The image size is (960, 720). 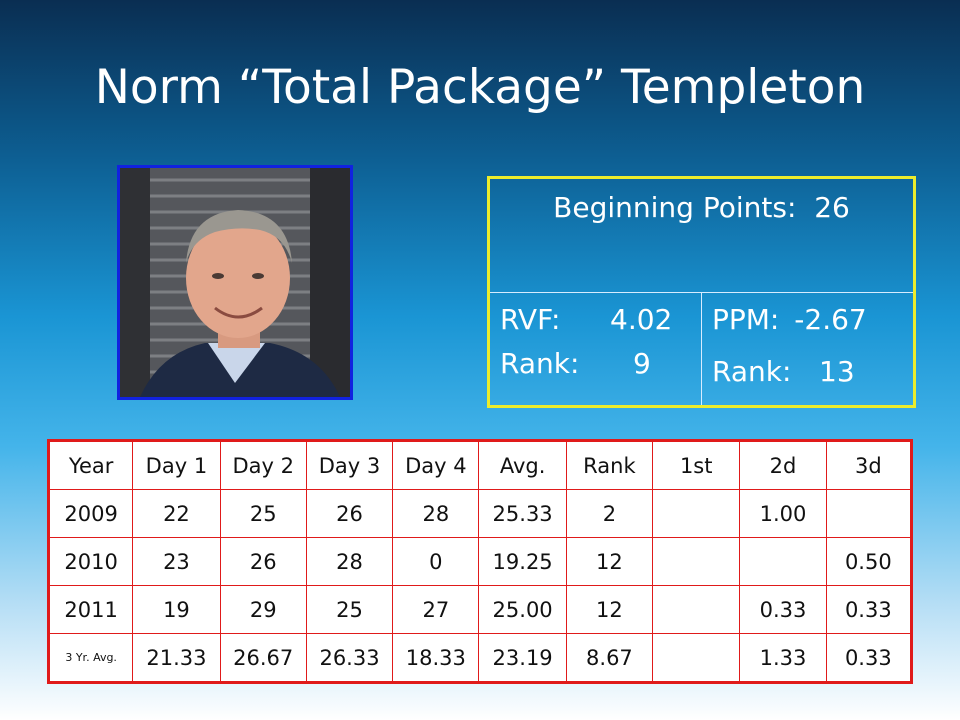 What do you see at coordinates (783, 513) in the screenshot?
I see `table-cell: 1.00` at bounding box center [783, 513].